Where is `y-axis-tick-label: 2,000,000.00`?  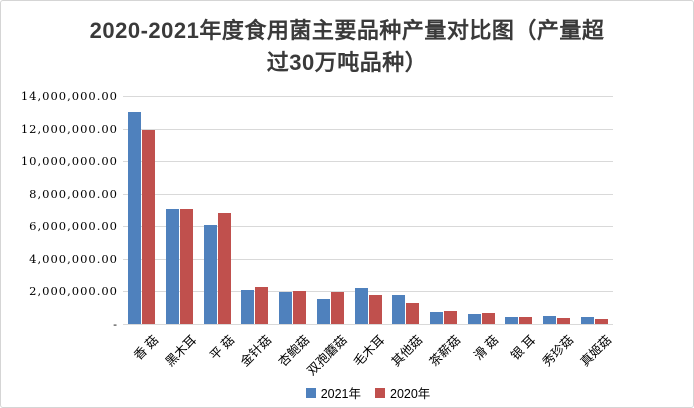 y-axis-tick-label: 2,000,000.00 is located at coordinates (73, 291).